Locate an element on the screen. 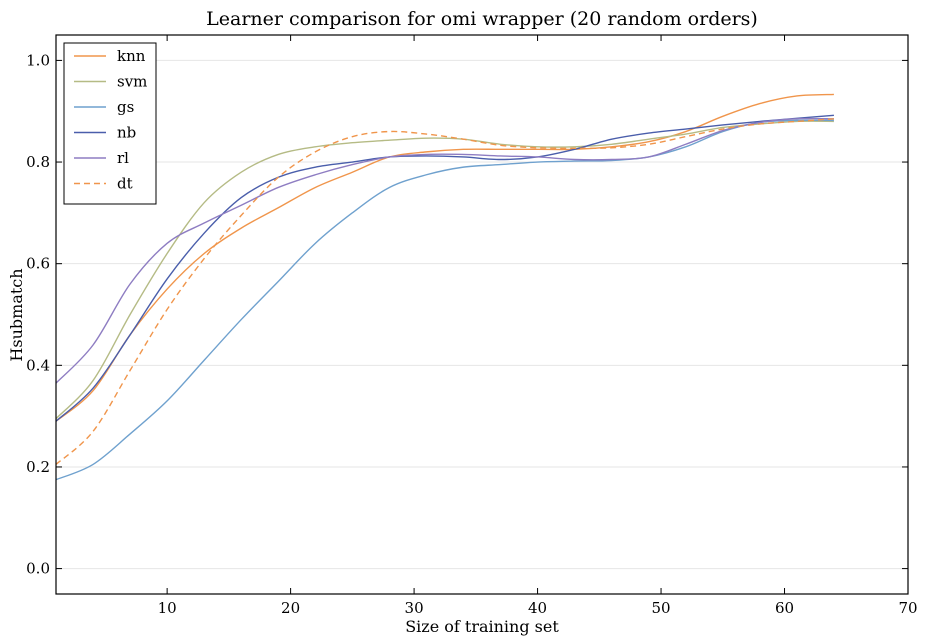 Image resolution: width=926 pixels, height=644 pixels. legend-label-svm: svm is located at coordinates (132, 82).